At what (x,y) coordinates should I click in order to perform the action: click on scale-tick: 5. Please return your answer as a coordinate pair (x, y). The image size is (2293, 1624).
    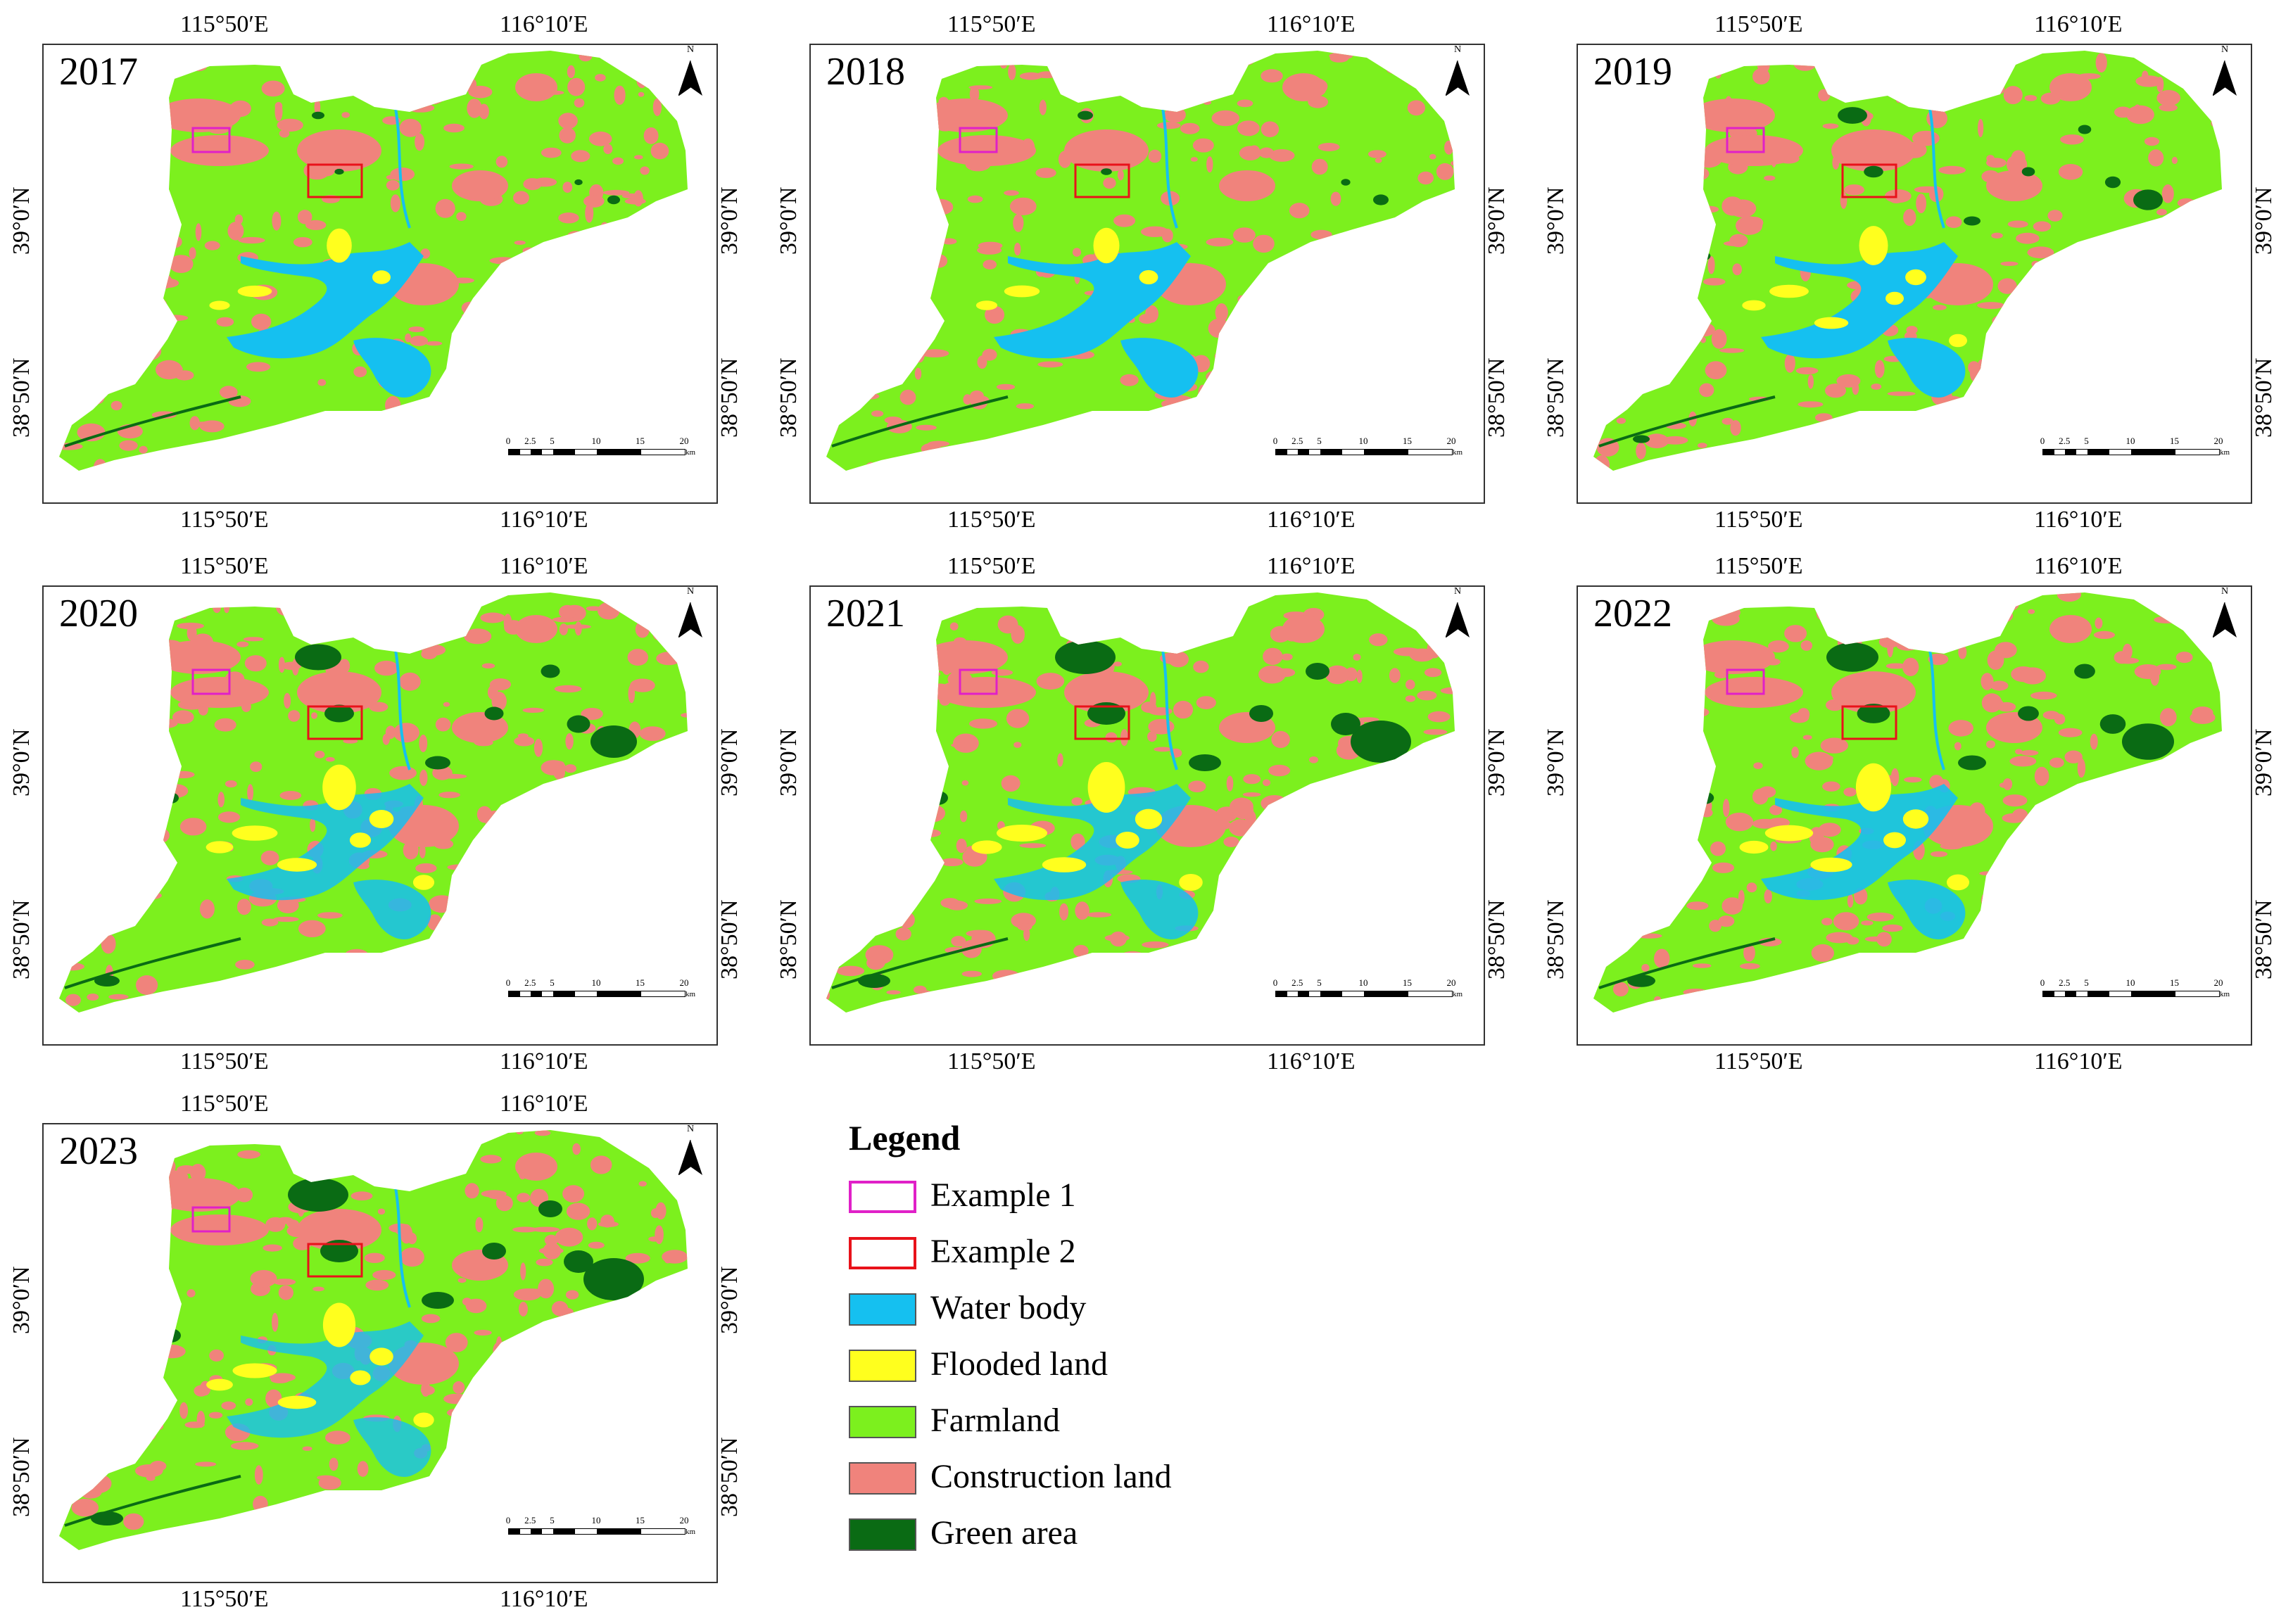
    Looking at the image, I should click on (2086, 982).